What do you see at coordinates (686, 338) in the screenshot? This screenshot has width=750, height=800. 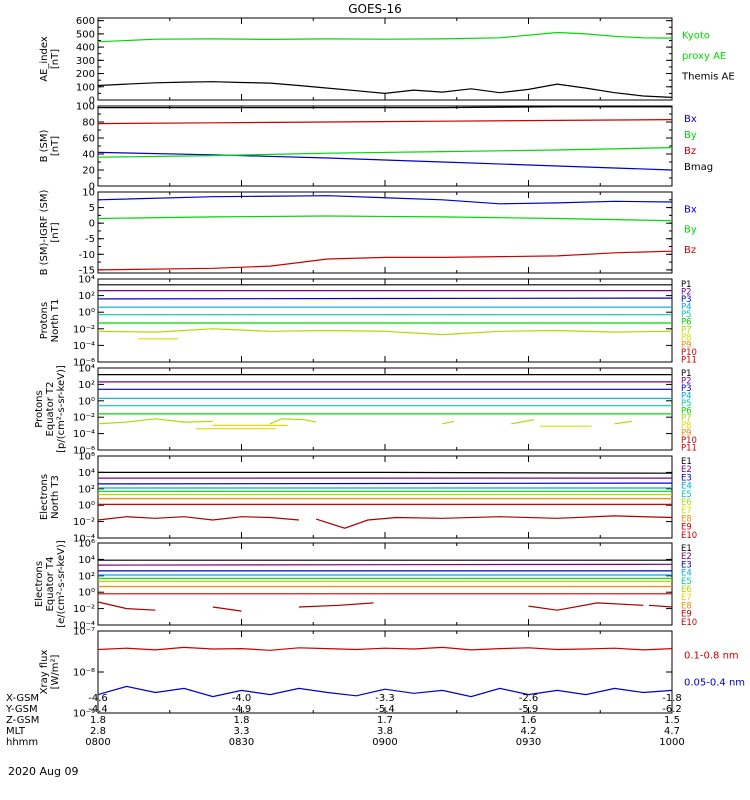 I see `legend-label: P8` at bounding box center [686, 338].